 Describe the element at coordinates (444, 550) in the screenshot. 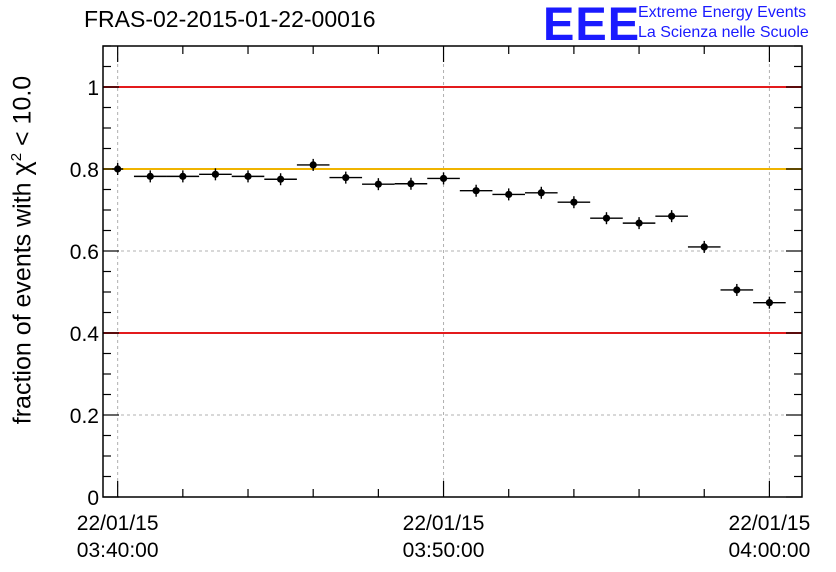

I see `x-tick-label-time: 03:50:00` at that location.